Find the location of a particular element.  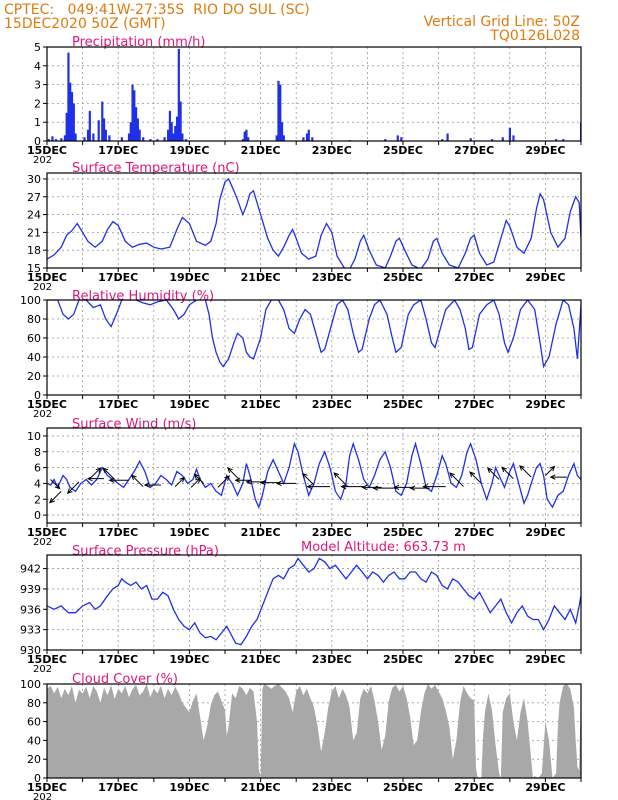

y-tick-label: 60 is located at coordinates (34, 722).